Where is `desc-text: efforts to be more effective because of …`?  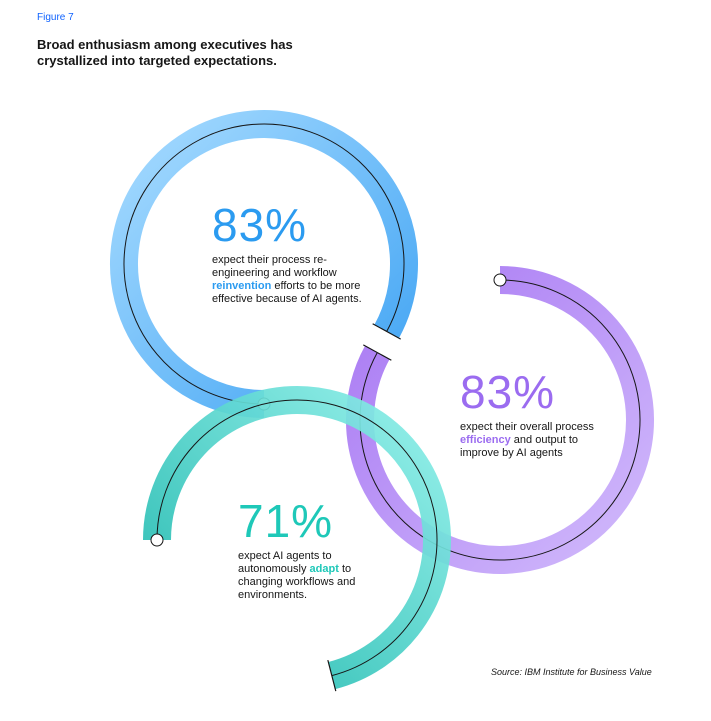 desc-text: efforts to be more effective because of … is located at coordinates (287, 292).